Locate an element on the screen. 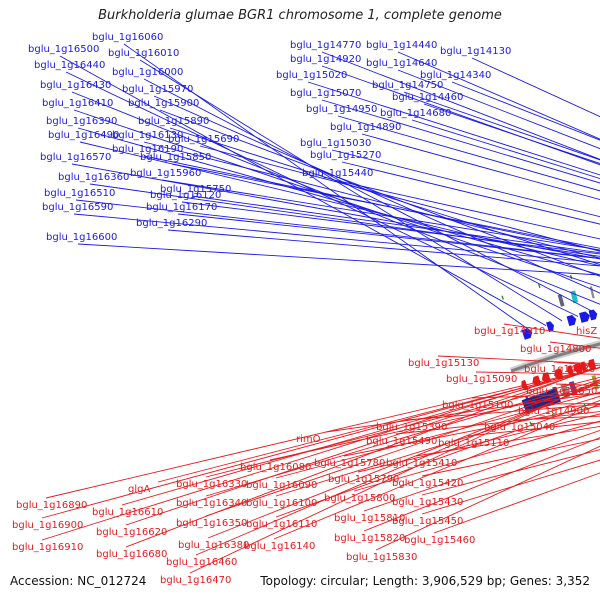 The image size is (600, 600). reverse-gene-label: bglu_1g15490 is located at coordinates (401, 441).